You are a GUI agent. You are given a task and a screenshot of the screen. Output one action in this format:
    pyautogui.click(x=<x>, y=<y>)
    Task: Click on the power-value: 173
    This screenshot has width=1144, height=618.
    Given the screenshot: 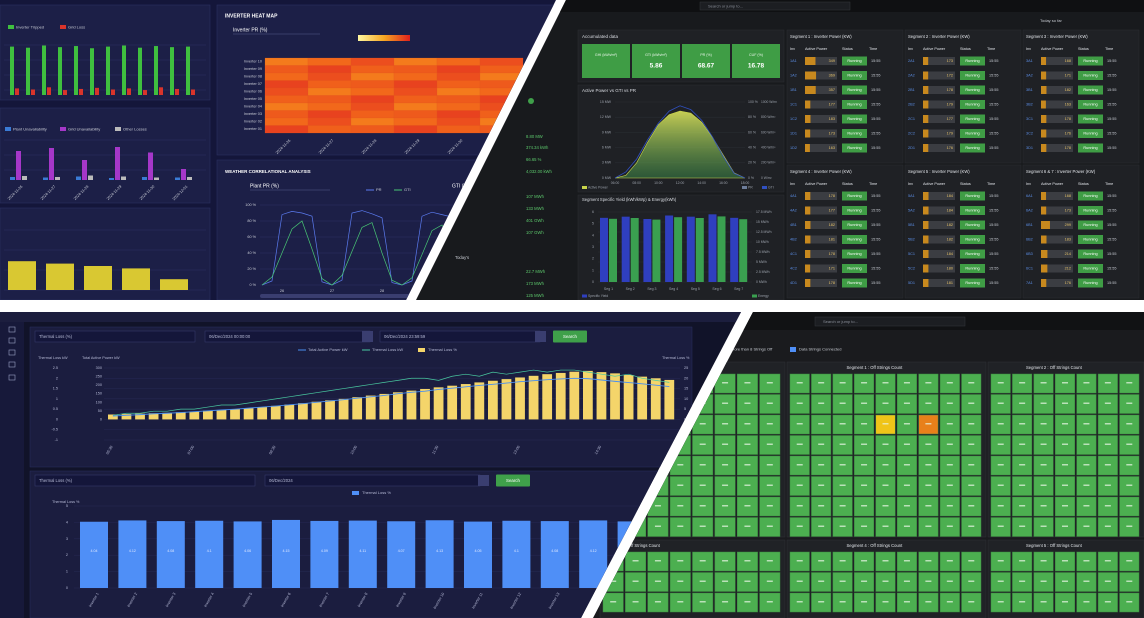 What is the action you would take?
    pyautogui.click(x=950, y=61)
    